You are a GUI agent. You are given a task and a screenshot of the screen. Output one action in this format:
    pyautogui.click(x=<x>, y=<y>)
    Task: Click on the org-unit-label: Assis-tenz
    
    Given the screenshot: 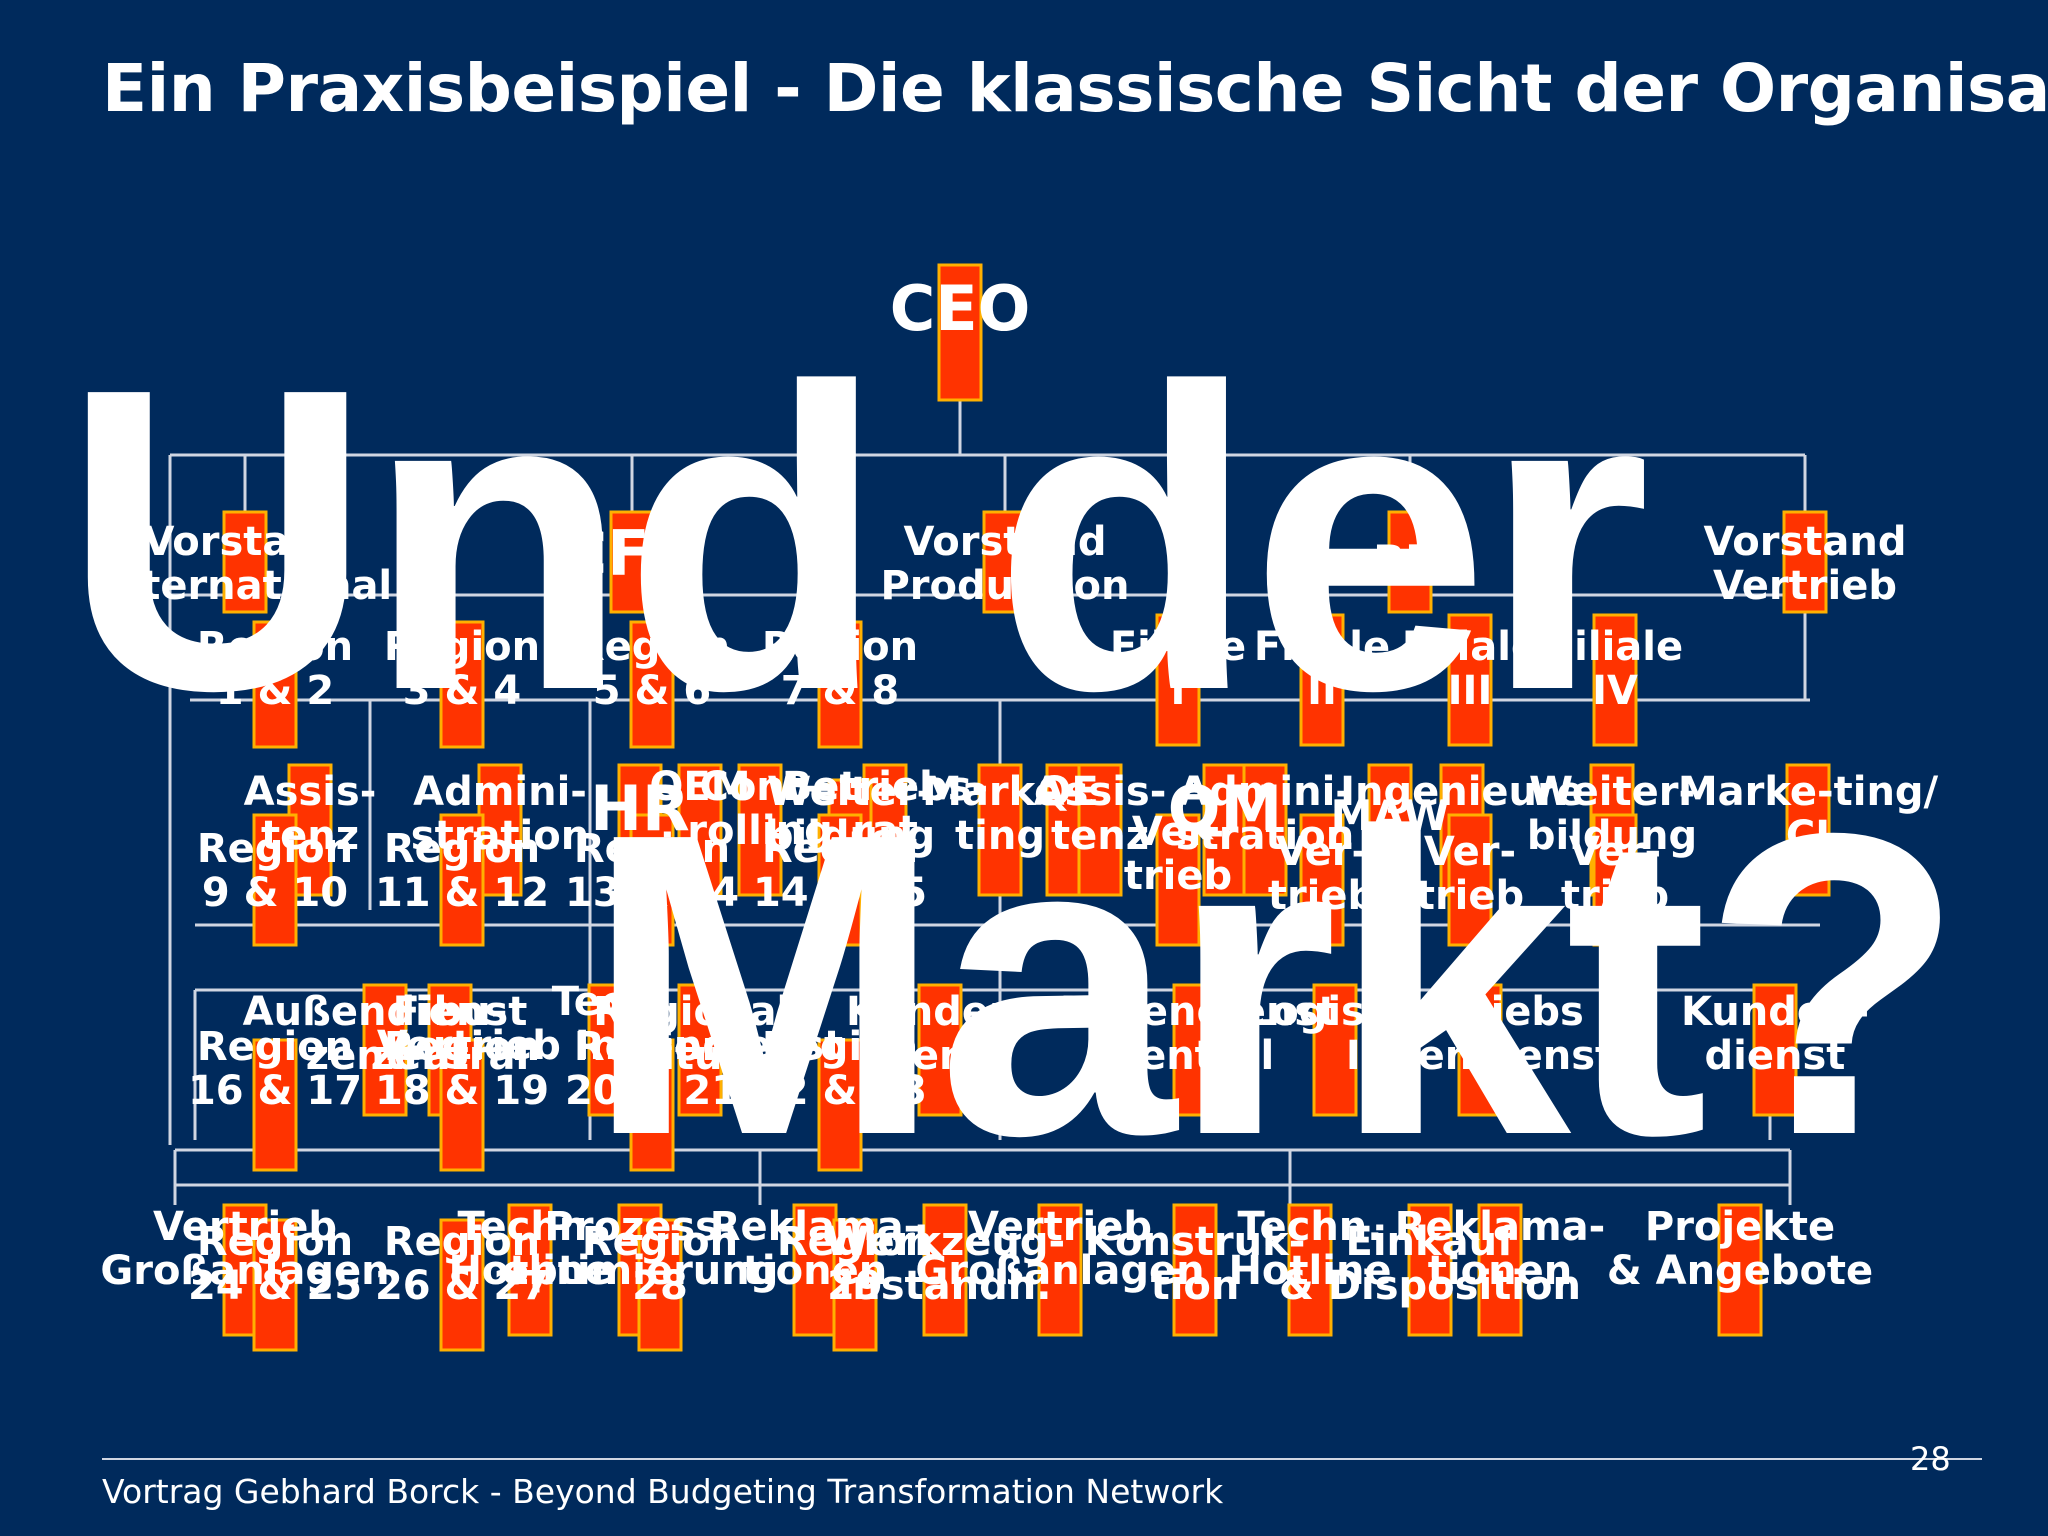 What is the action you would take?
    pyautogui.click(x=1100, y=814)
    